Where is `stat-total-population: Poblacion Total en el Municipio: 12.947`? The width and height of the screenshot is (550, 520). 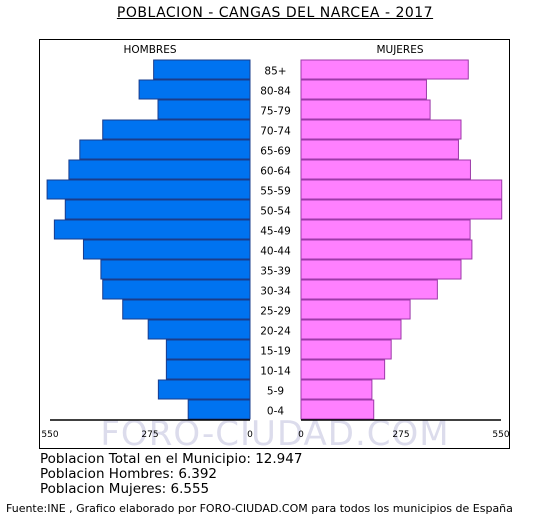 stat-total-population: Poblacion Total en el Municipio: 12.947 is located at coordinates (171, 459).